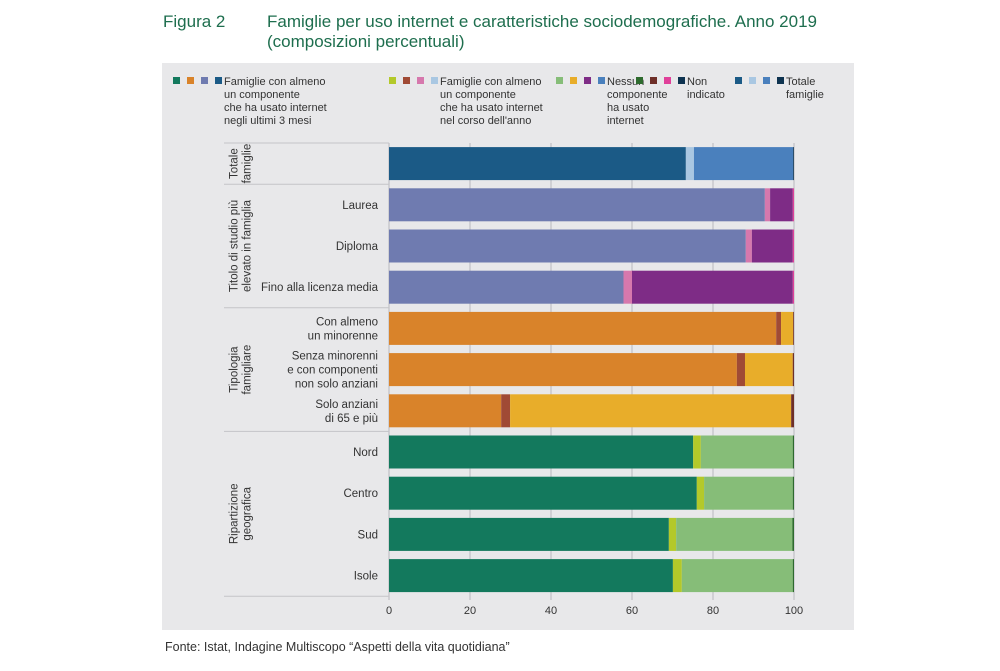 The height and width of the screenshot is (671, 1000). I want to click on category-label: Diploma, so click(357, 247).